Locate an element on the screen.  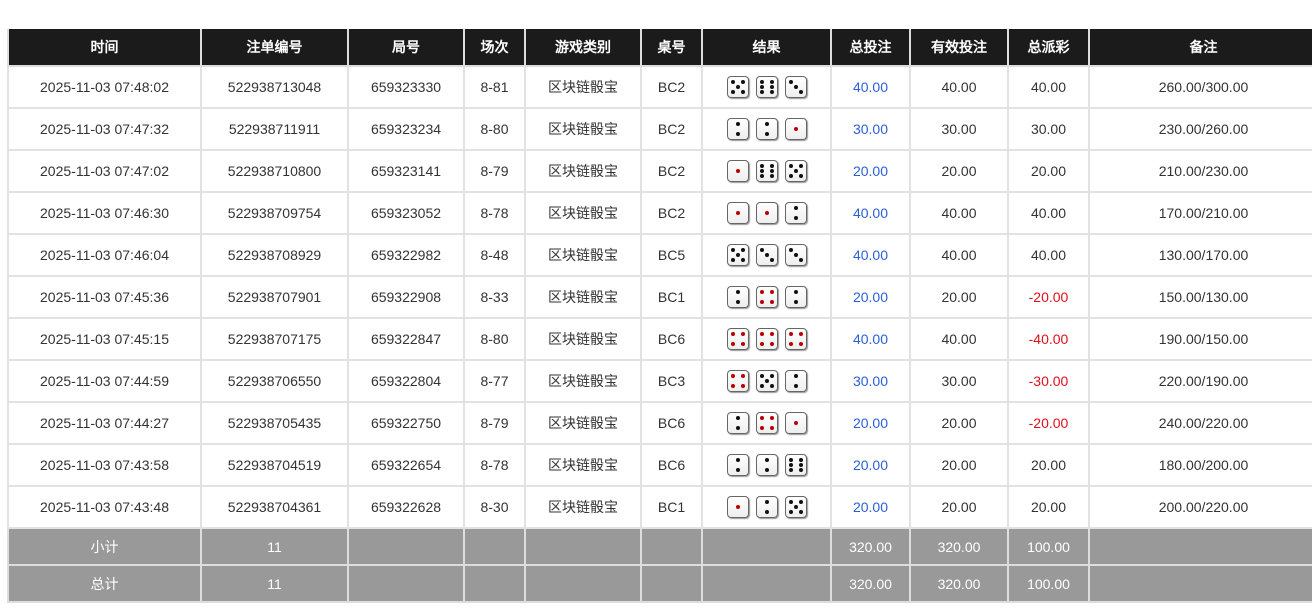
table-number-cell: BC2 is located at coordinates (671, 213).